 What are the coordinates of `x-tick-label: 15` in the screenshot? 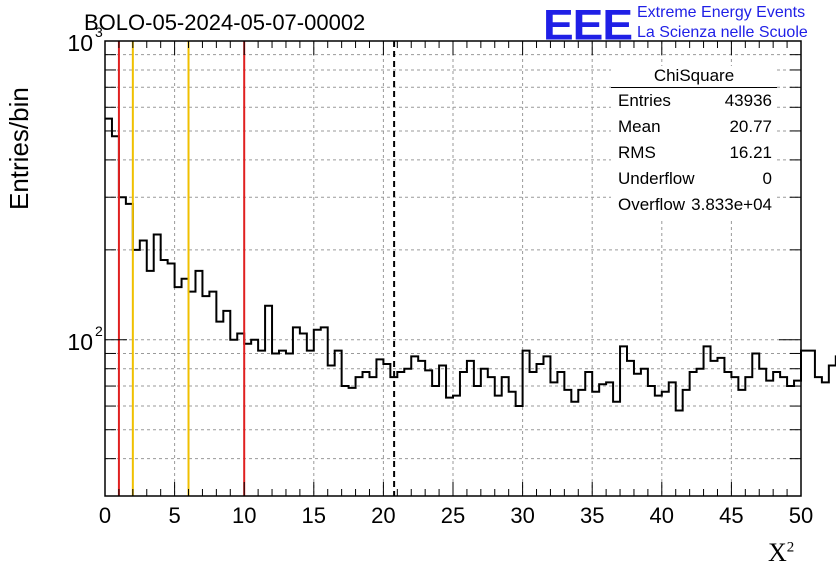 It's located at (314, 515).